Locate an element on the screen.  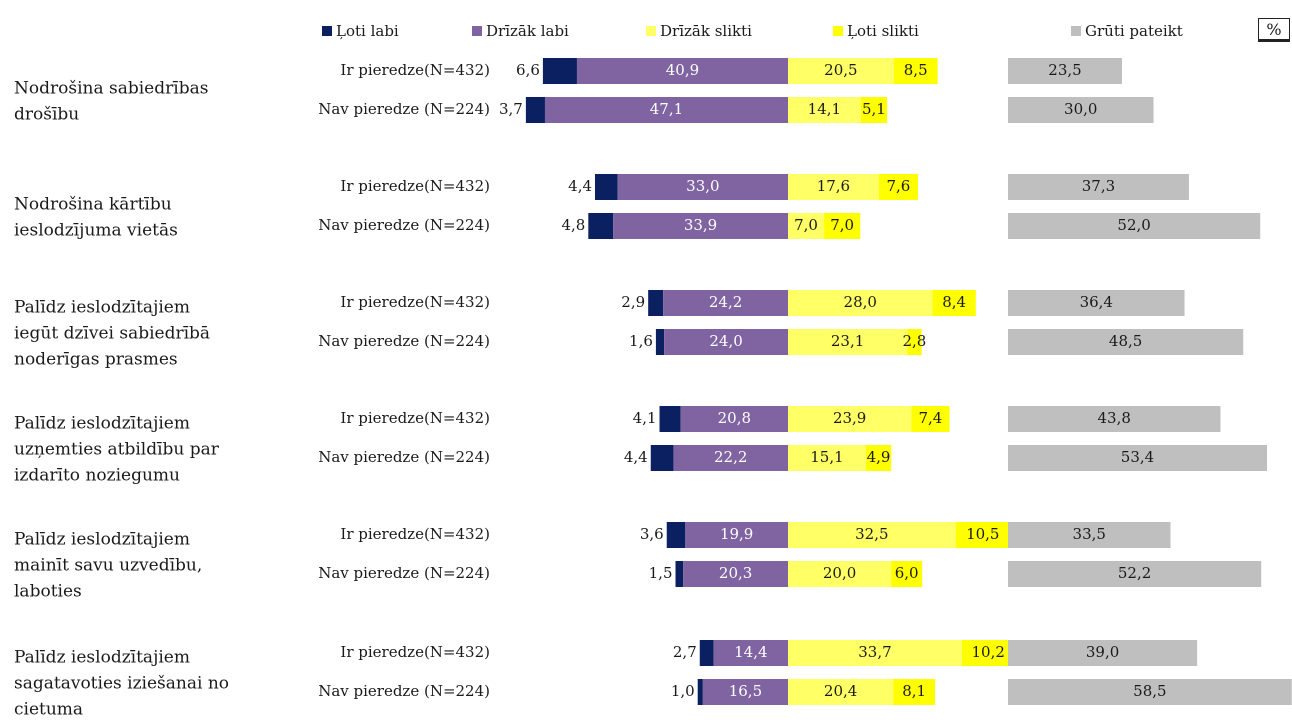
data-label-loti-slikti-1-1: 7,0 is located at coordinates (842, 225).